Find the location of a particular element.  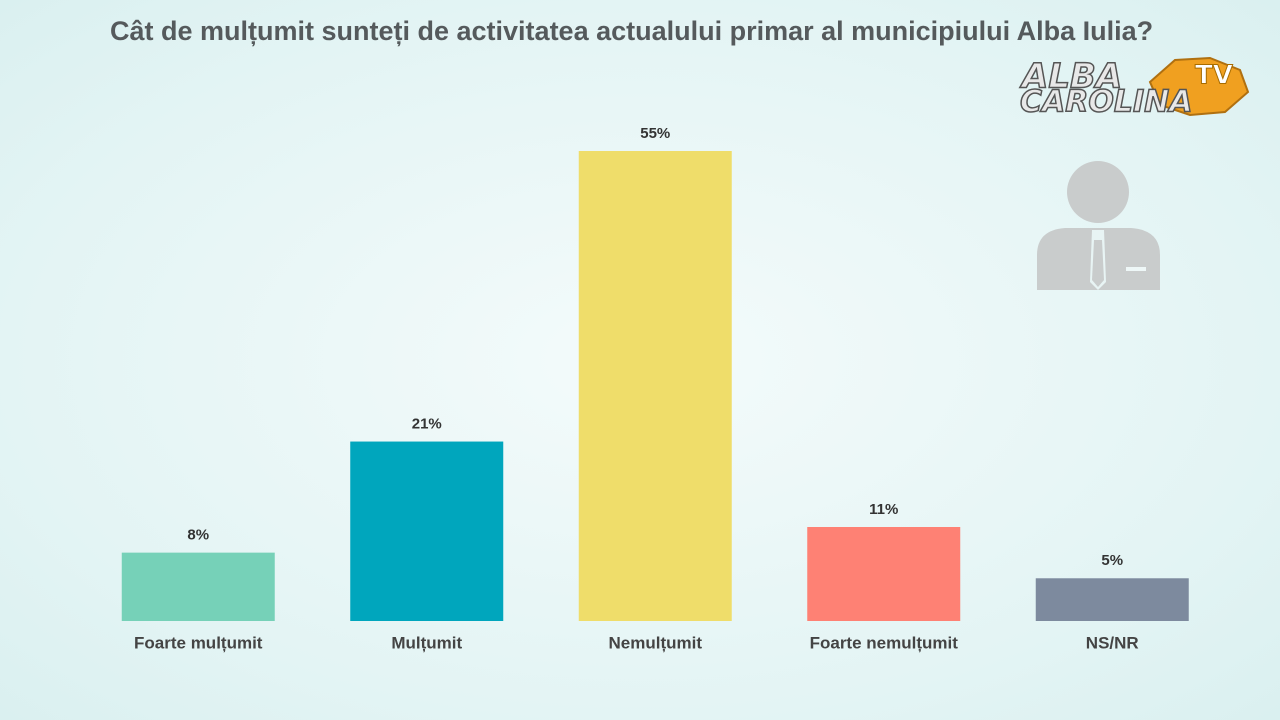

value-label: 21% is located at coordinates (427, 424).